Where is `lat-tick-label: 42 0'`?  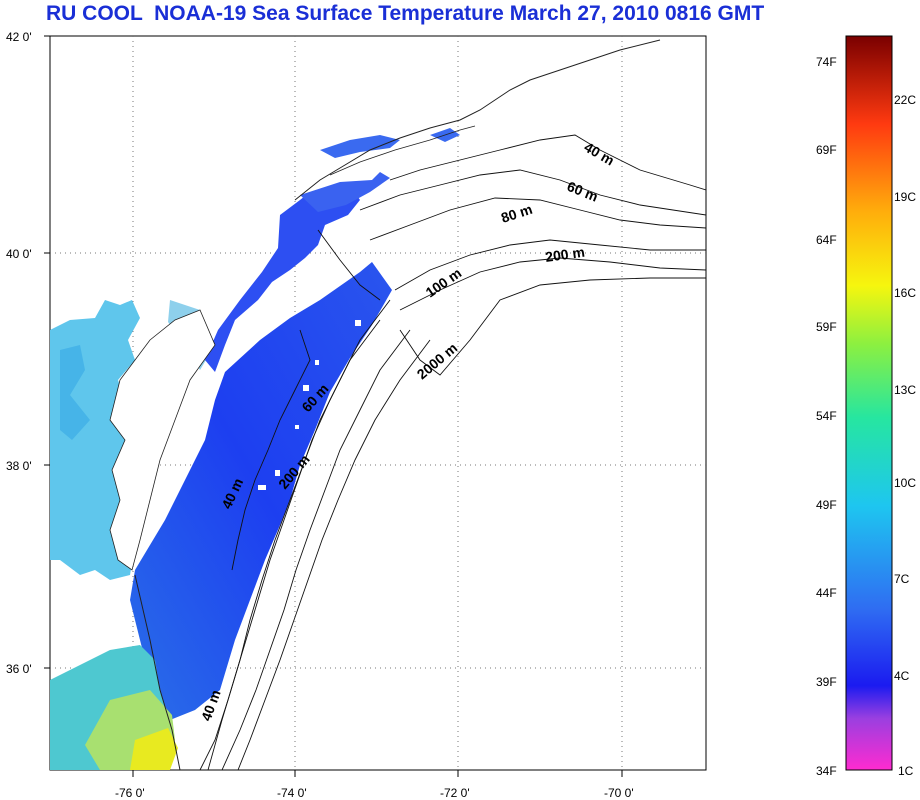 lat-tick-label: 42 0' is located at coordinates (19, 37).